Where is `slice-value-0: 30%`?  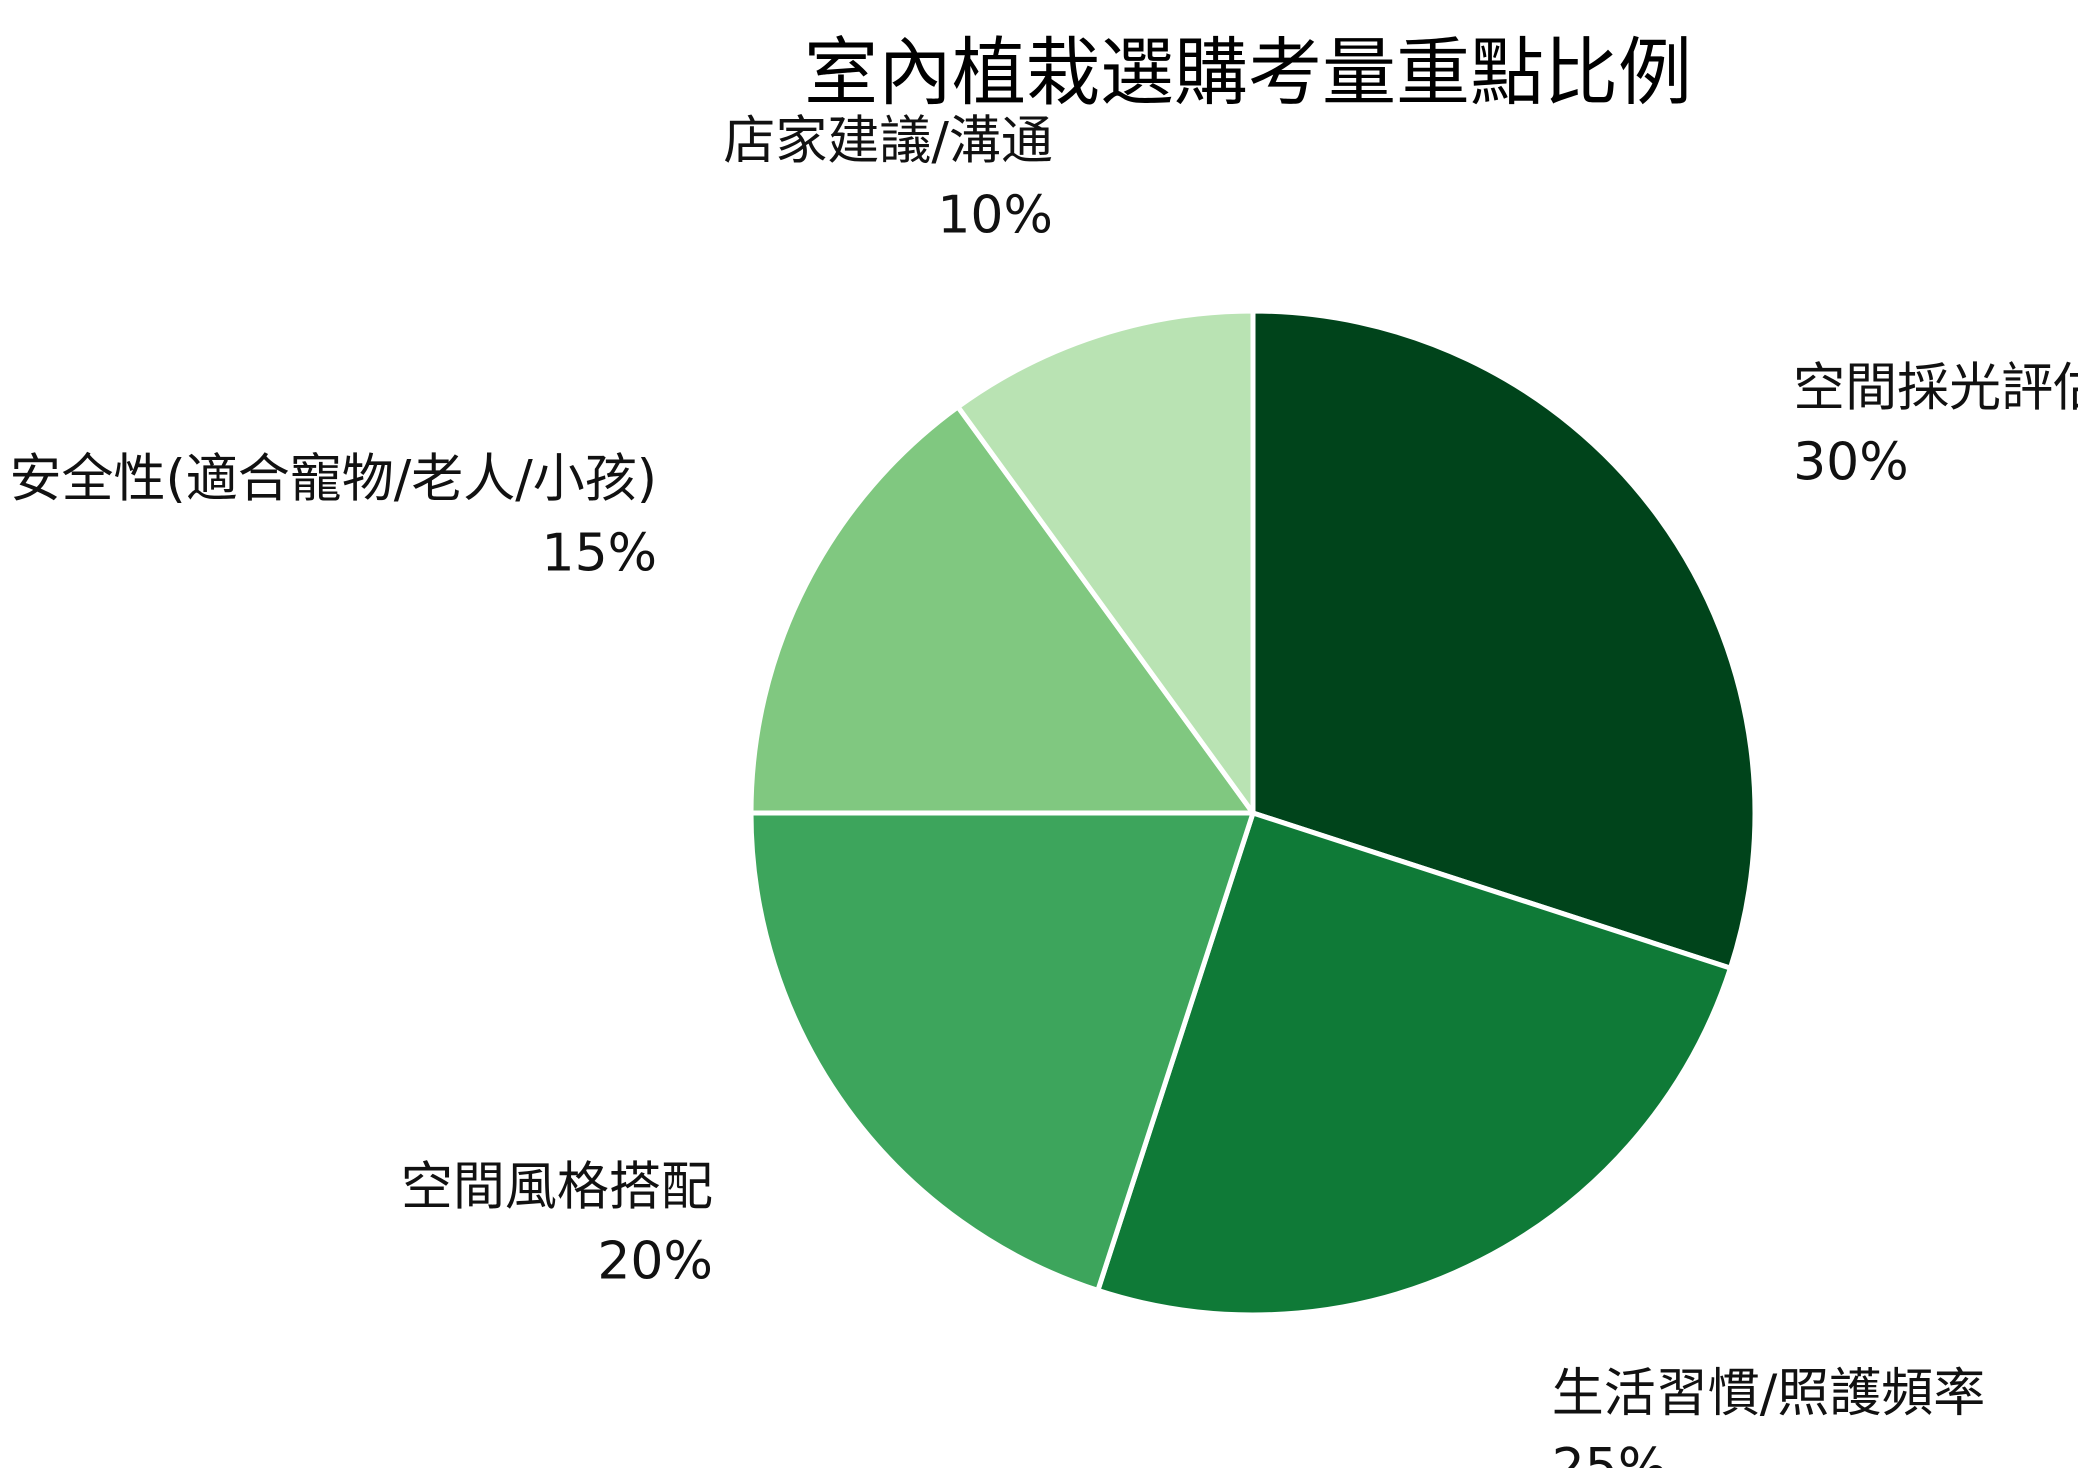
slice-value-0: 30% is located at coordinates (1851, 462).